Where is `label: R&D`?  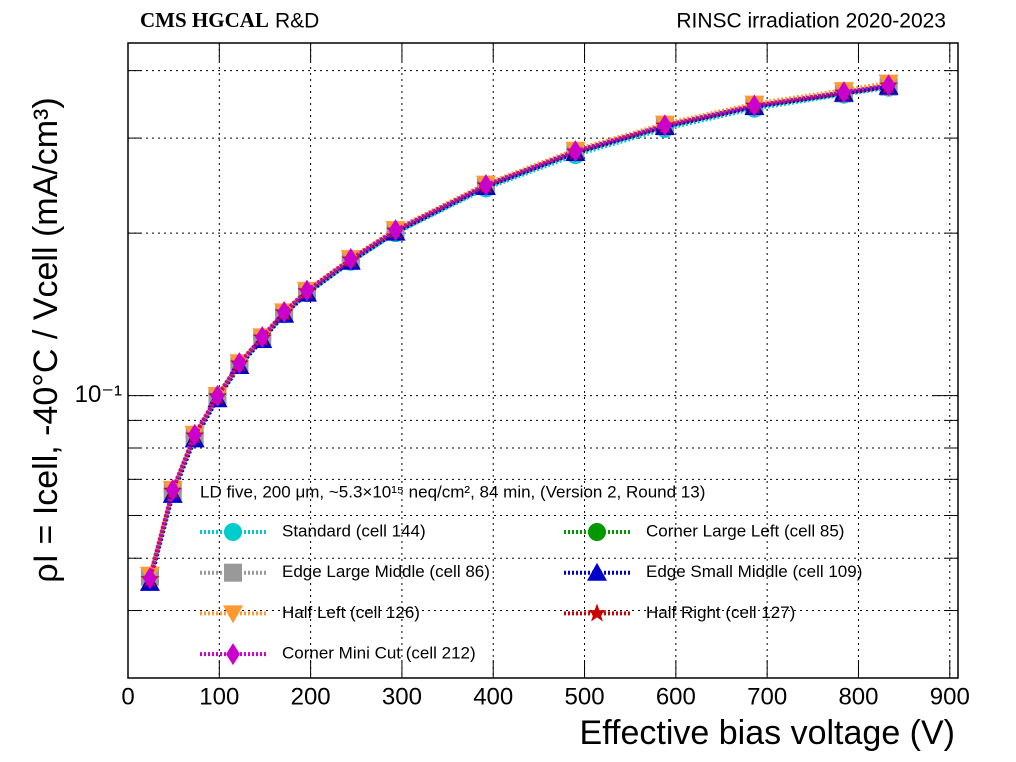 label: R&D is located at coordinates (297, 21).